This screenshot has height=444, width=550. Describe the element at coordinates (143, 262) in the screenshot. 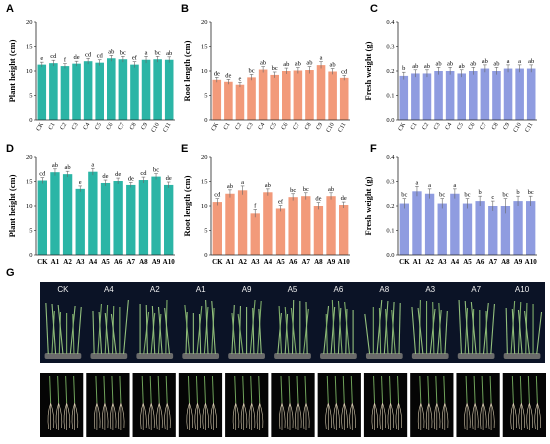

I see `x-tick-label: A8` at that location.